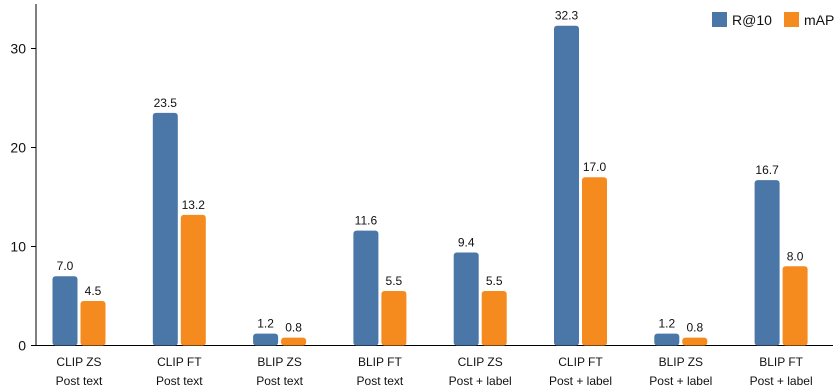 This screenshot has width=837, height=389. What do you see at coordinates (795, 256) in the screenshot?
I see `data-label: 8.0` at bounding box center [795, 256].